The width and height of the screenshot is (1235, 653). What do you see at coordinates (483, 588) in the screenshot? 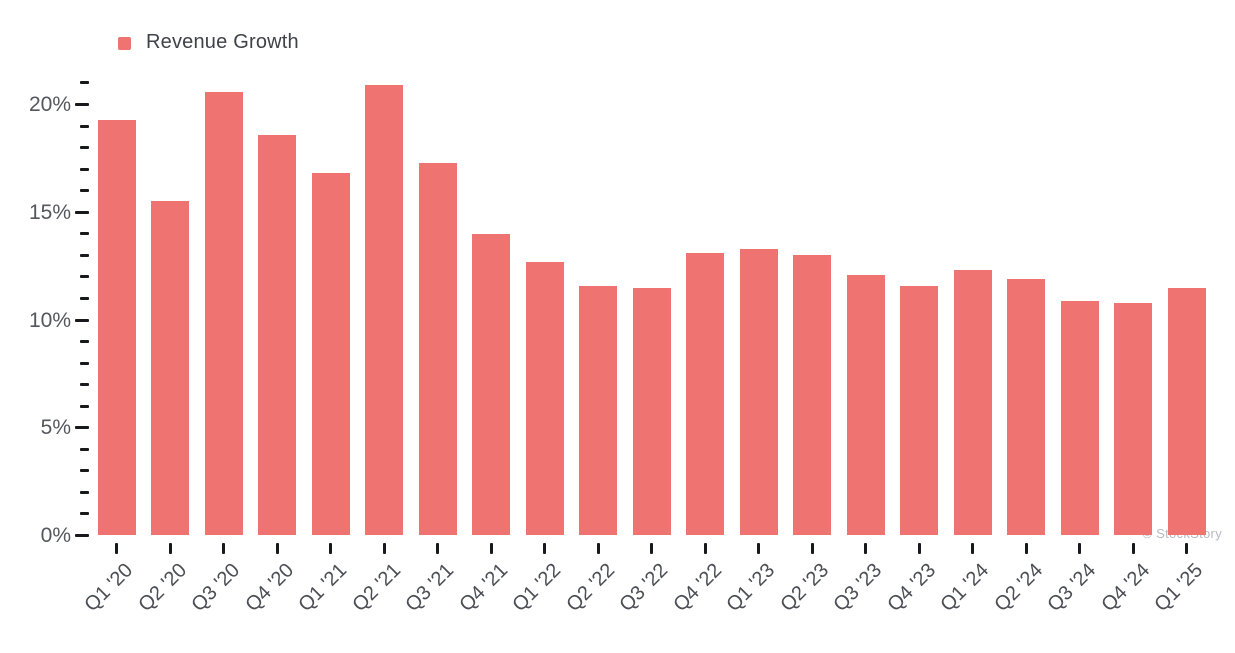
I see `x-axis-tick-label-text: Q4 '21` at bounding box center [483, 588].